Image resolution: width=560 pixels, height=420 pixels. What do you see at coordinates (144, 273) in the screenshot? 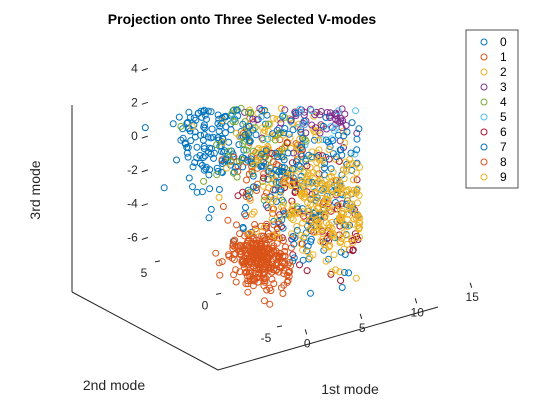
I see `y-tick-label: 5` at bounding box center [144, 273].